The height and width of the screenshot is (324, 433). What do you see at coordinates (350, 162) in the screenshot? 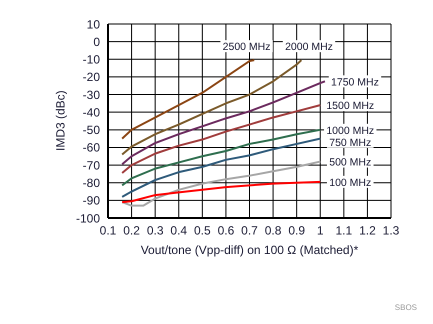
I see `series-label: 500 MHz` at bounding box center [350, 162].